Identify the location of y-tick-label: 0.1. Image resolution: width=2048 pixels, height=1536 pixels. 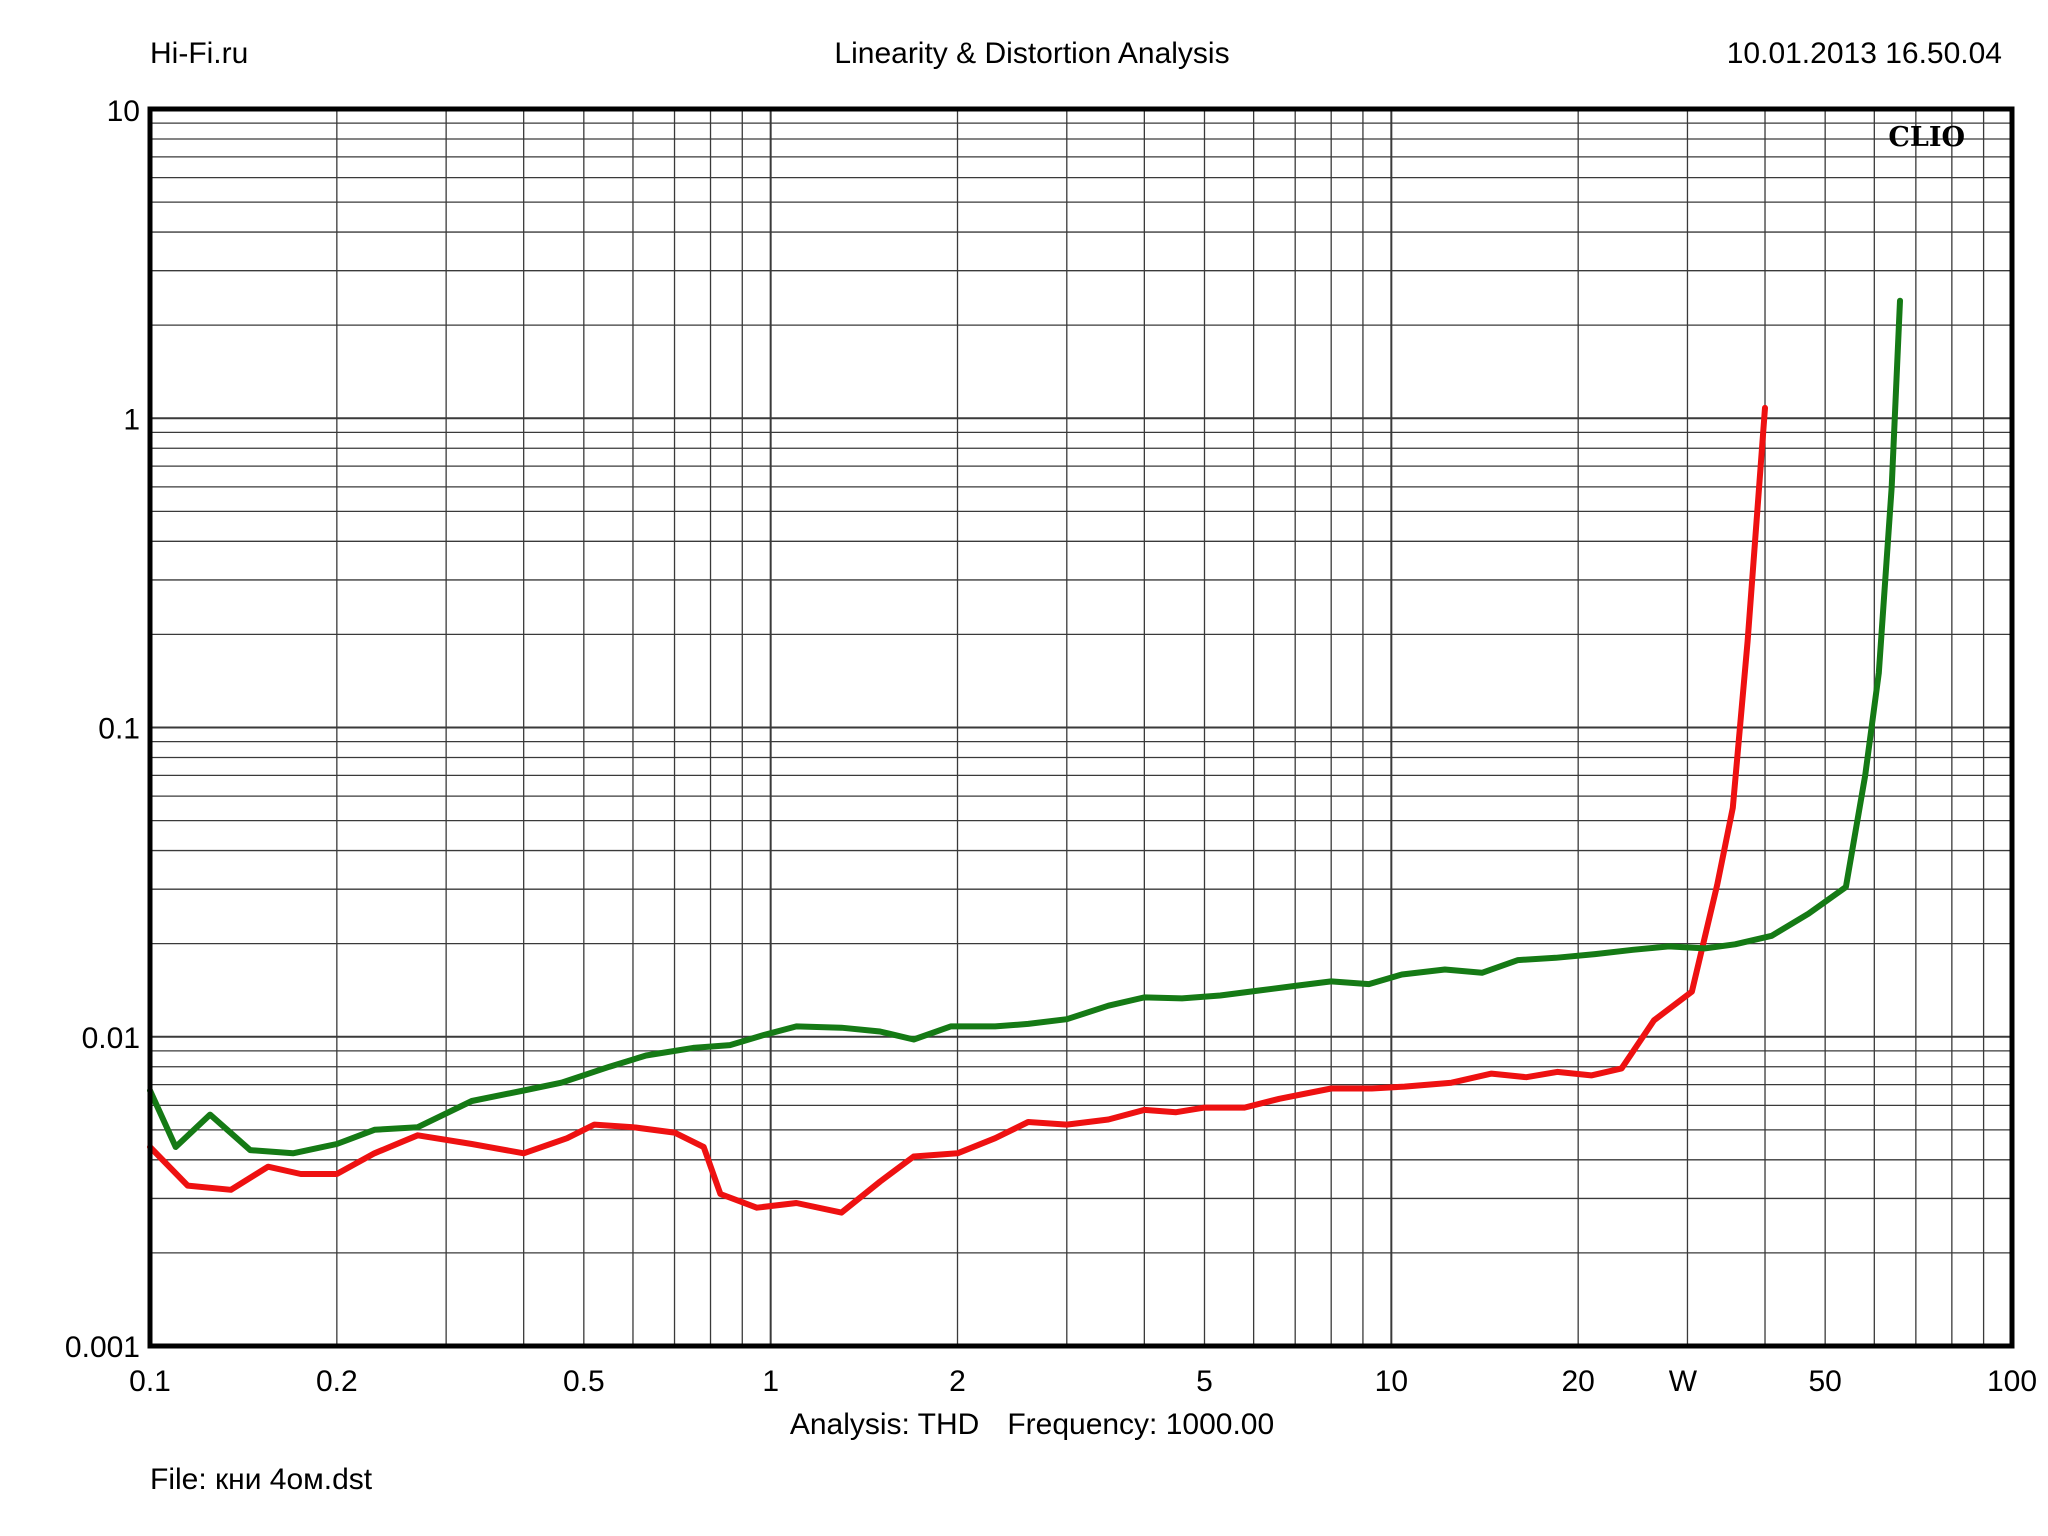
(119, 729).